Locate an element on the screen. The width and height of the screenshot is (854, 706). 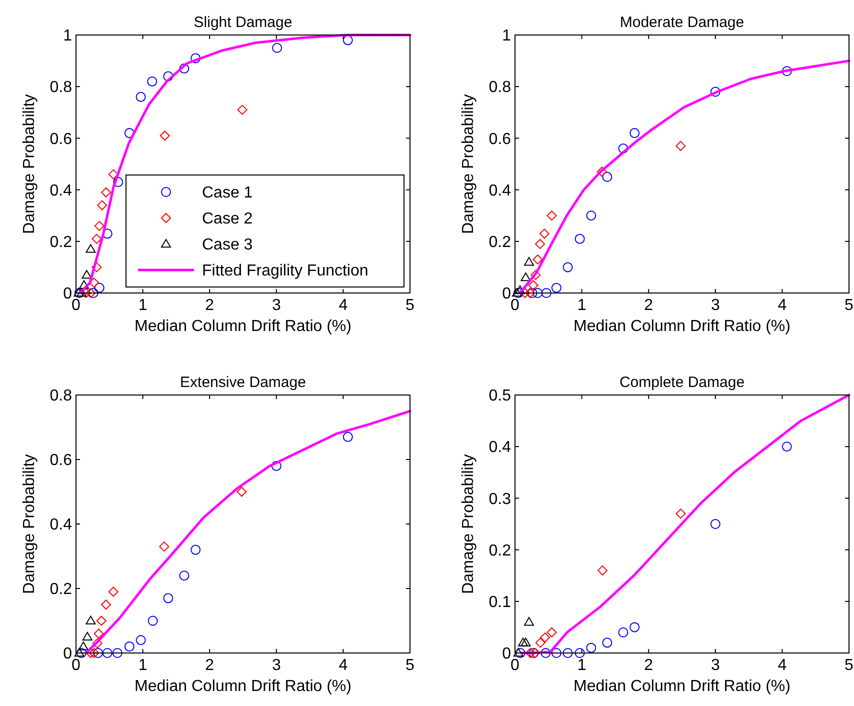
chart-title: Slight Damage is located at coordinates (243, 22).